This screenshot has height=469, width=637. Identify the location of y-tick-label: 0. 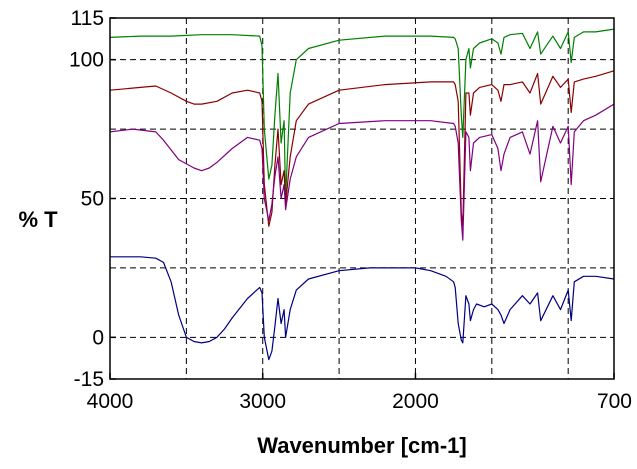
(98, 337).